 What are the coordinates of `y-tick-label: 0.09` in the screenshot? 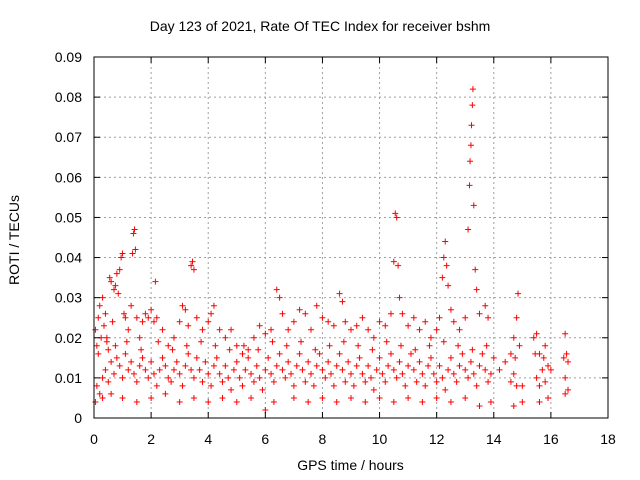 It's located at (68, 57).